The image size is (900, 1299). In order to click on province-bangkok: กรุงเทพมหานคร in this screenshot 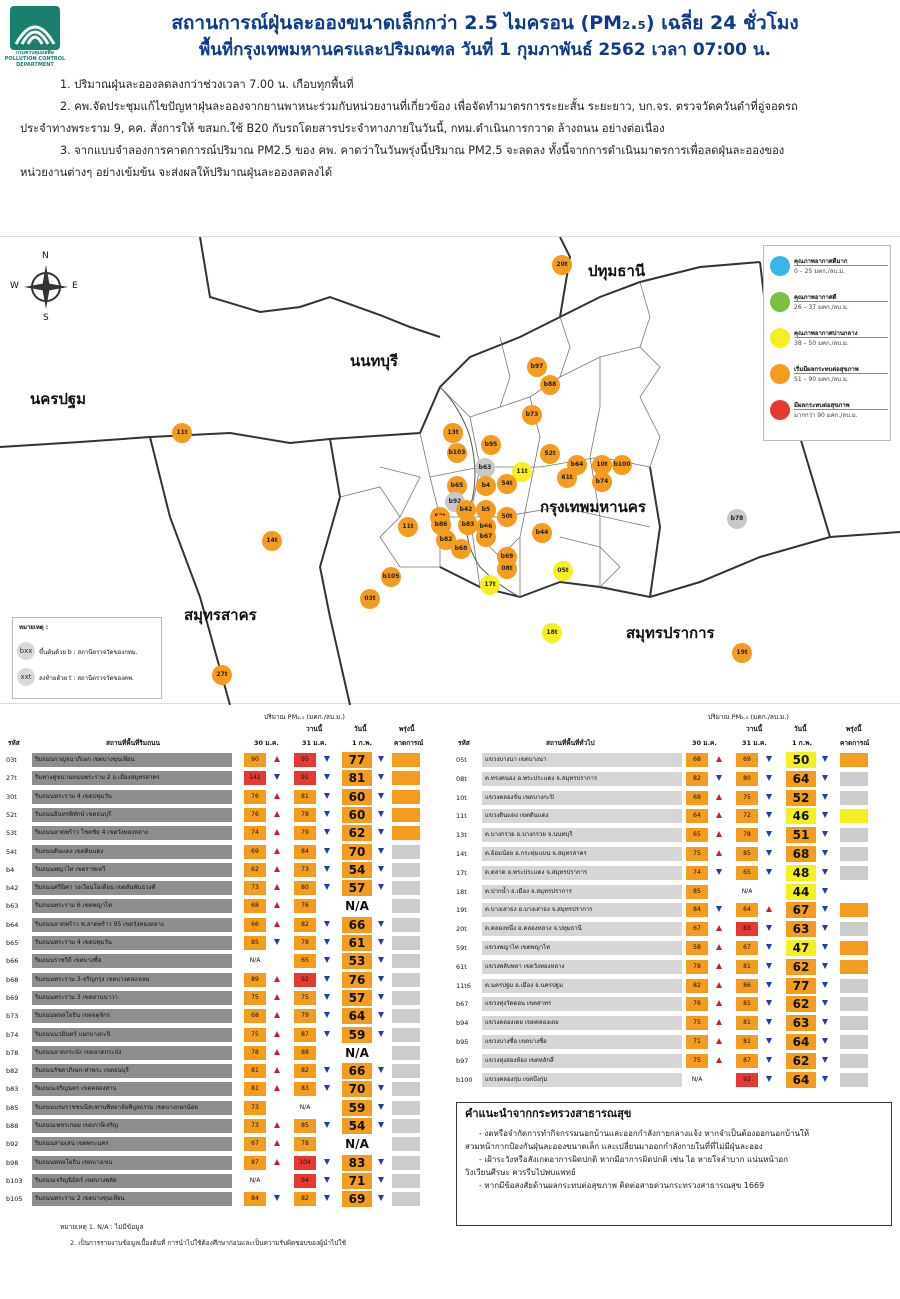, I will do `click(593, 507)`.